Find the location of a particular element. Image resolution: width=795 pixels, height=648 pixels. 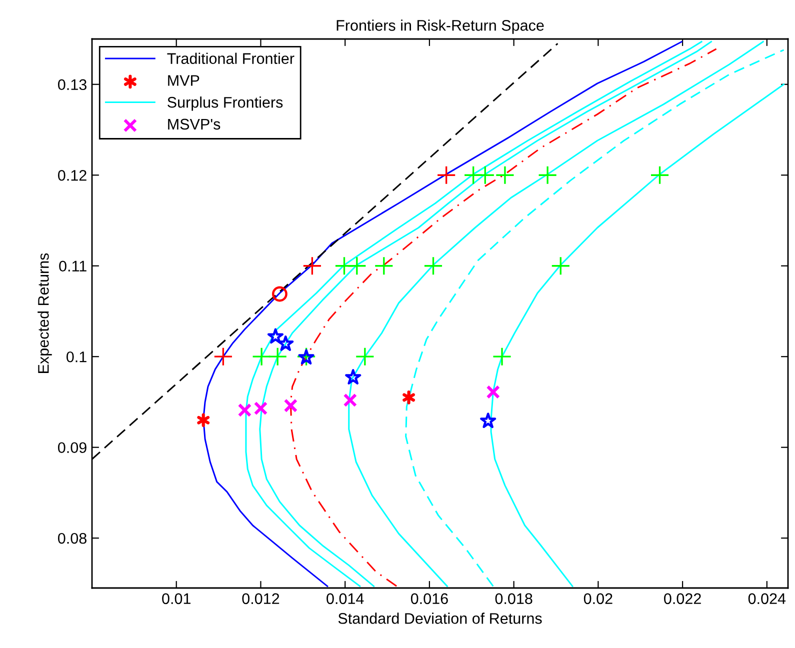

legend-label: Traditional Frontier is located at coordinates (230, 58).